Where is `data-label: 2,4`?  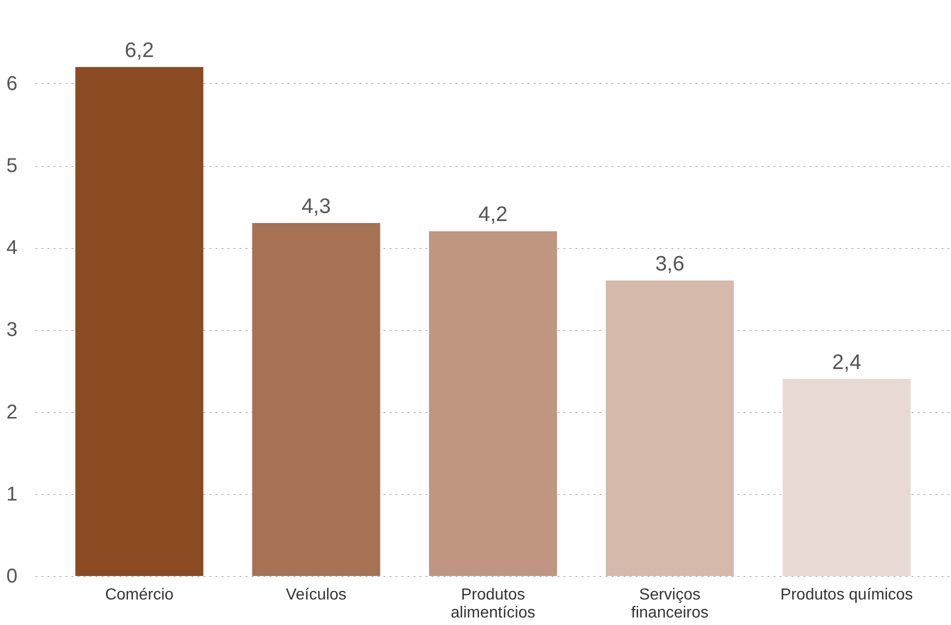
data-label: 2,4 is located at coordinates (847, 362).